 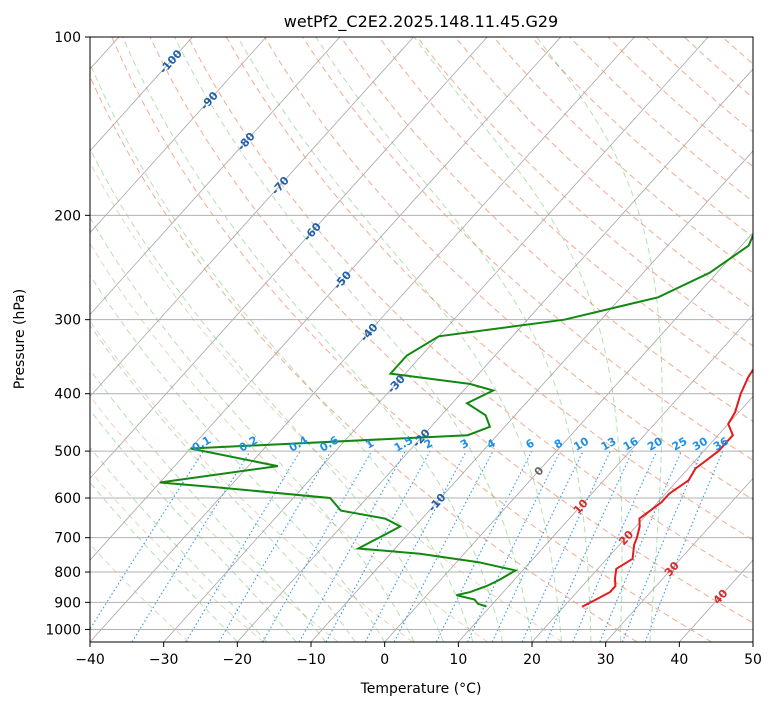 What do you see at coordinates (532, 660) in the screenshot?
I see `x-tick-label: 20` at bounding box center [532, 660].